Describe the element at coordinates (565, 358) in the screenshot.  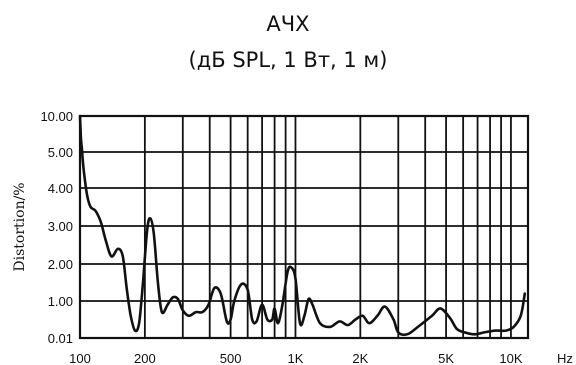
I see `x-axis-label: Hz` at that location.